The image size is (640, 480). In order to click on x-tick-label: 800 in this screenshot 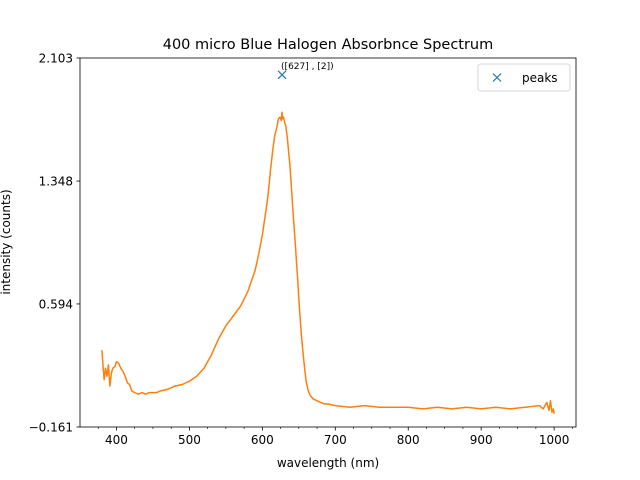, I will do `click(408, 440)`.